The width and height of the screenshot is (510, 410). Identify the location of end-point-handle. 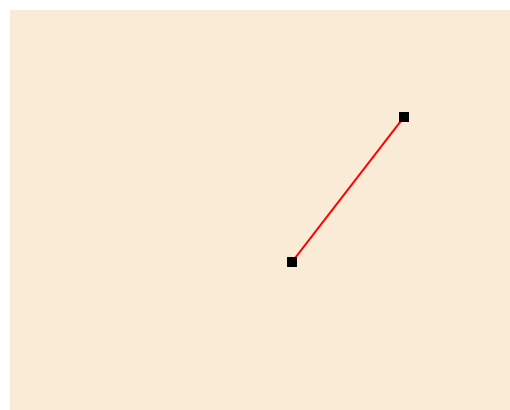
(404, 117).